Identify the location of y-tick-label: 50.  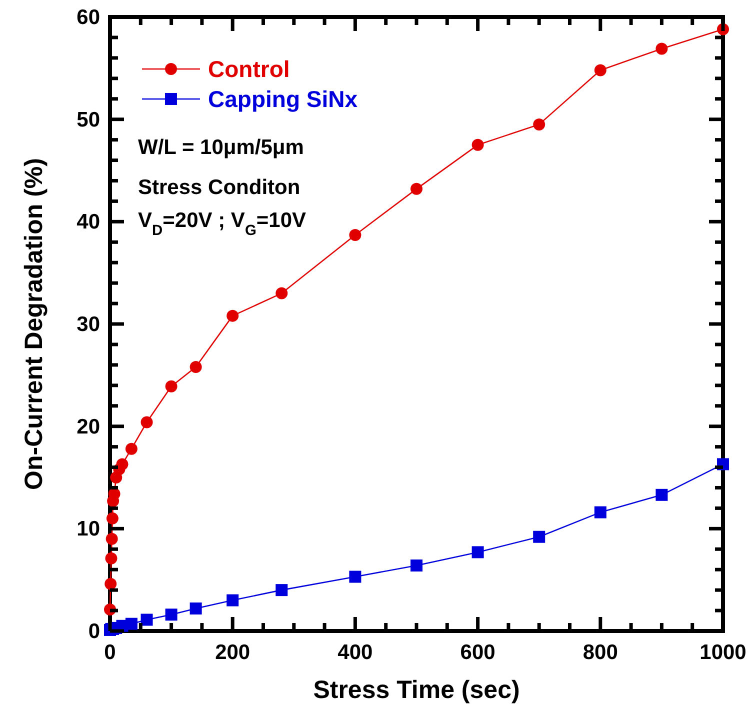
(88, 120).